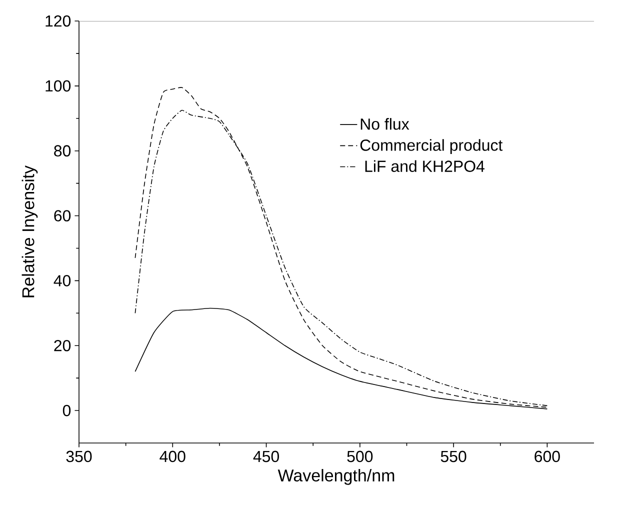 This screenshot has width=644, height=506. Describe the element at coordinates (58, 86) in the screenshot. I see `y-tick-label: 100` at that location.